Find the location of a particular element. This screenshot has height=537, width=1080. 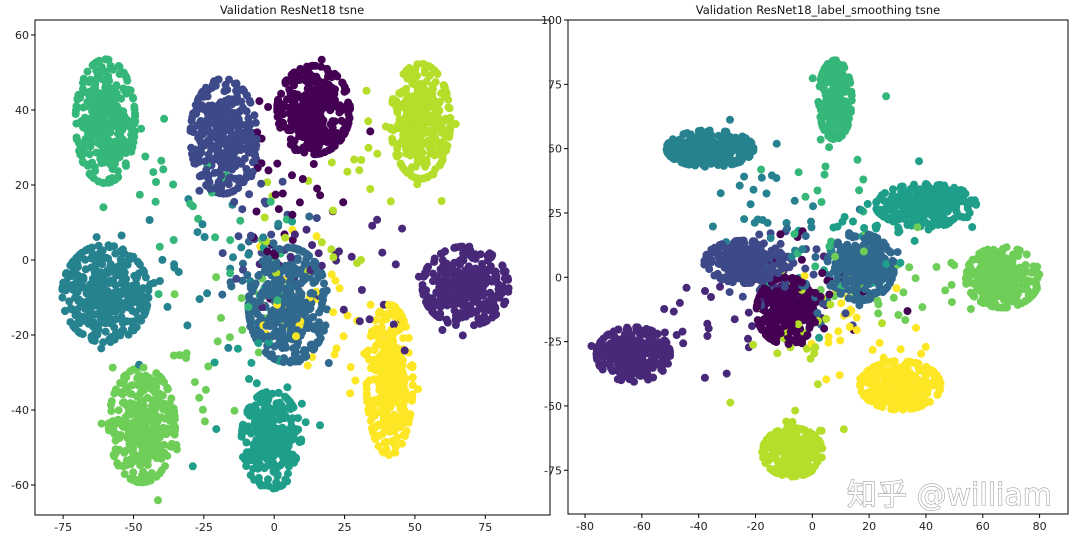

chart-title: Validation ResNet18_label_smoothing tsne is located at coordinates (818, 10).